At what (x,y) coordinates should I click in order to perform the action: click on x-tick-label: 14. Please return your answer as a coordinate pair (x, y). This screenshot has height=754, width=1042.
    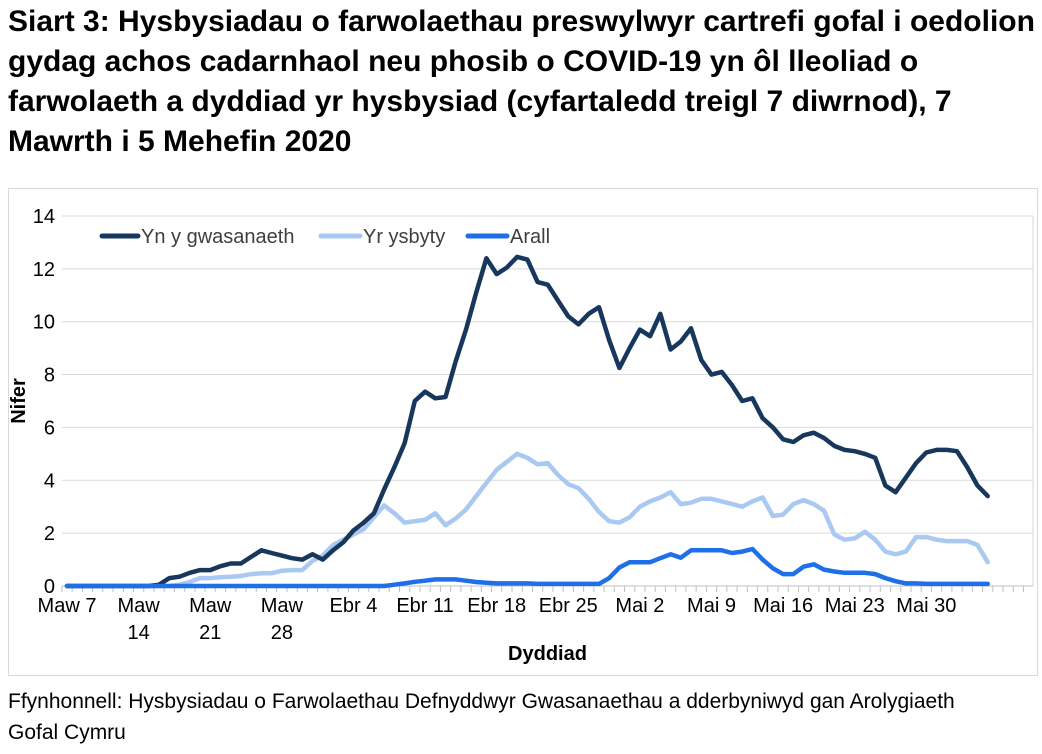
    Looking at the image, I should click on (138, 633).